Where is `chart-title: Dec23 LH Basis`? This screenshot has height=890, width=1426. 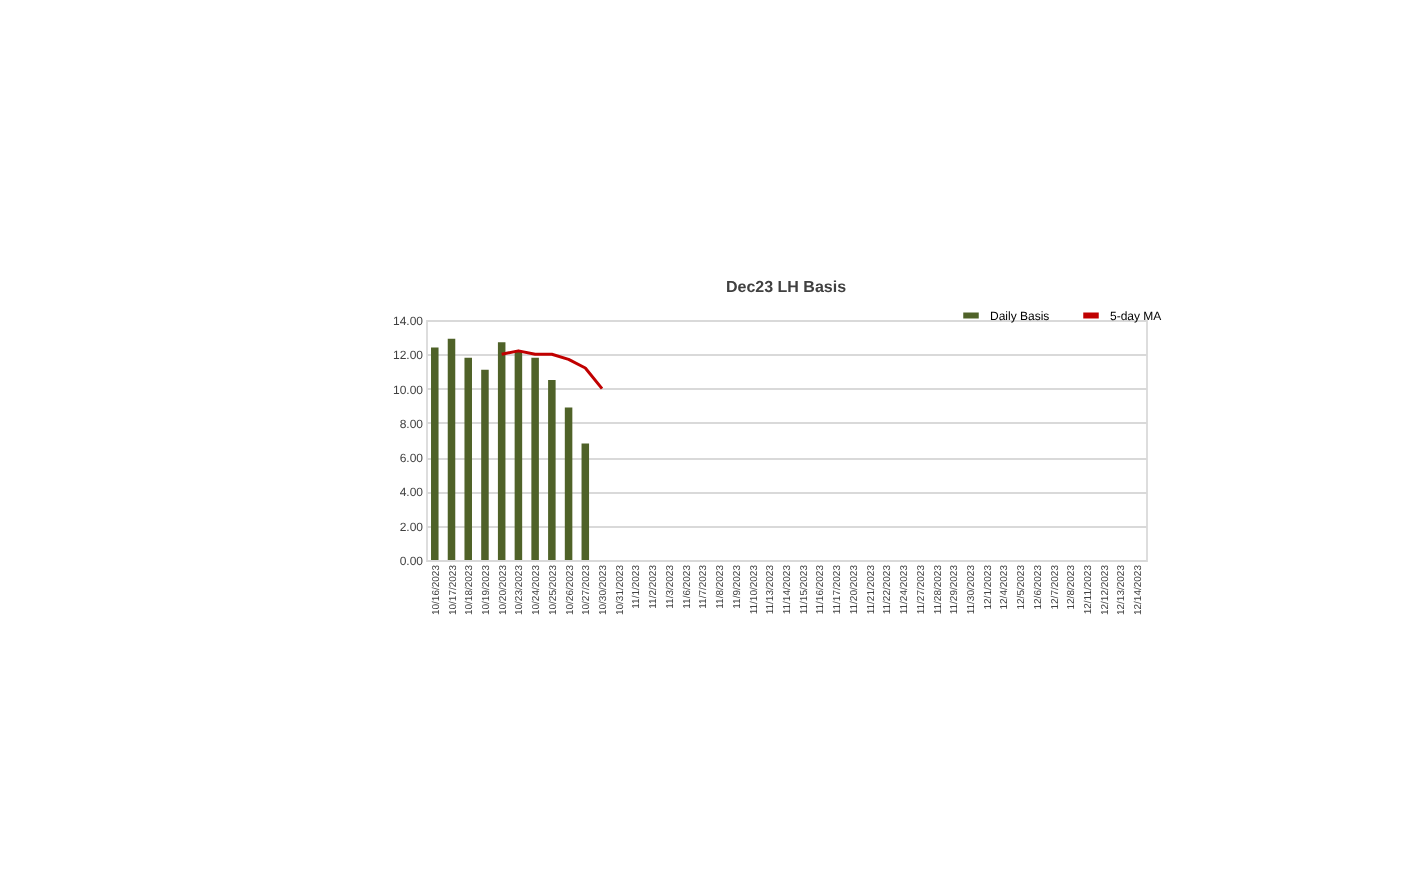 chart-title: Dec23 LH Basis is located at coordinates (786, 287).